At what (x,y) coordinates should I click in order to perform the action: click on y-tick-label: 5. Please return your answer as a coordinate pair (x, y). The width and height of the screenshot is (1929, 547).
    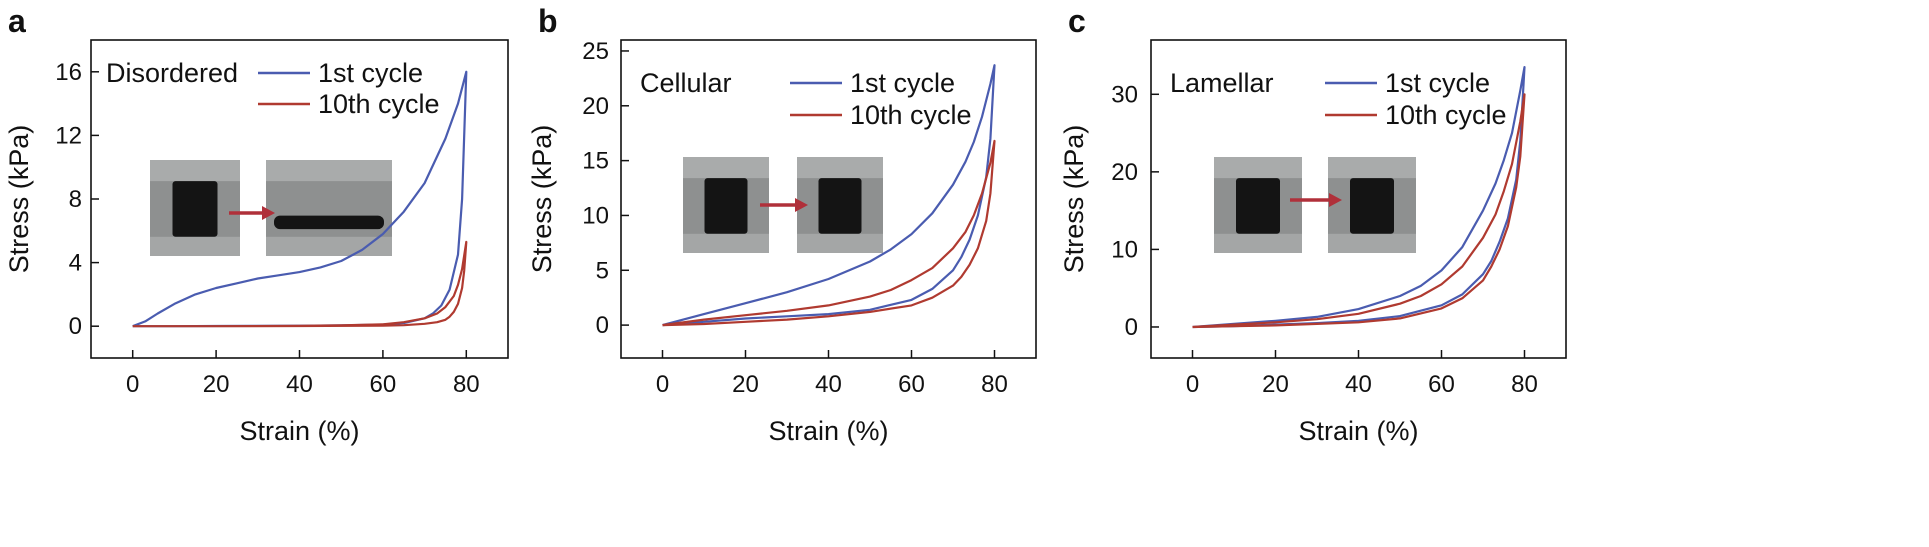
    Looking at the image, I should click on (602, 270).